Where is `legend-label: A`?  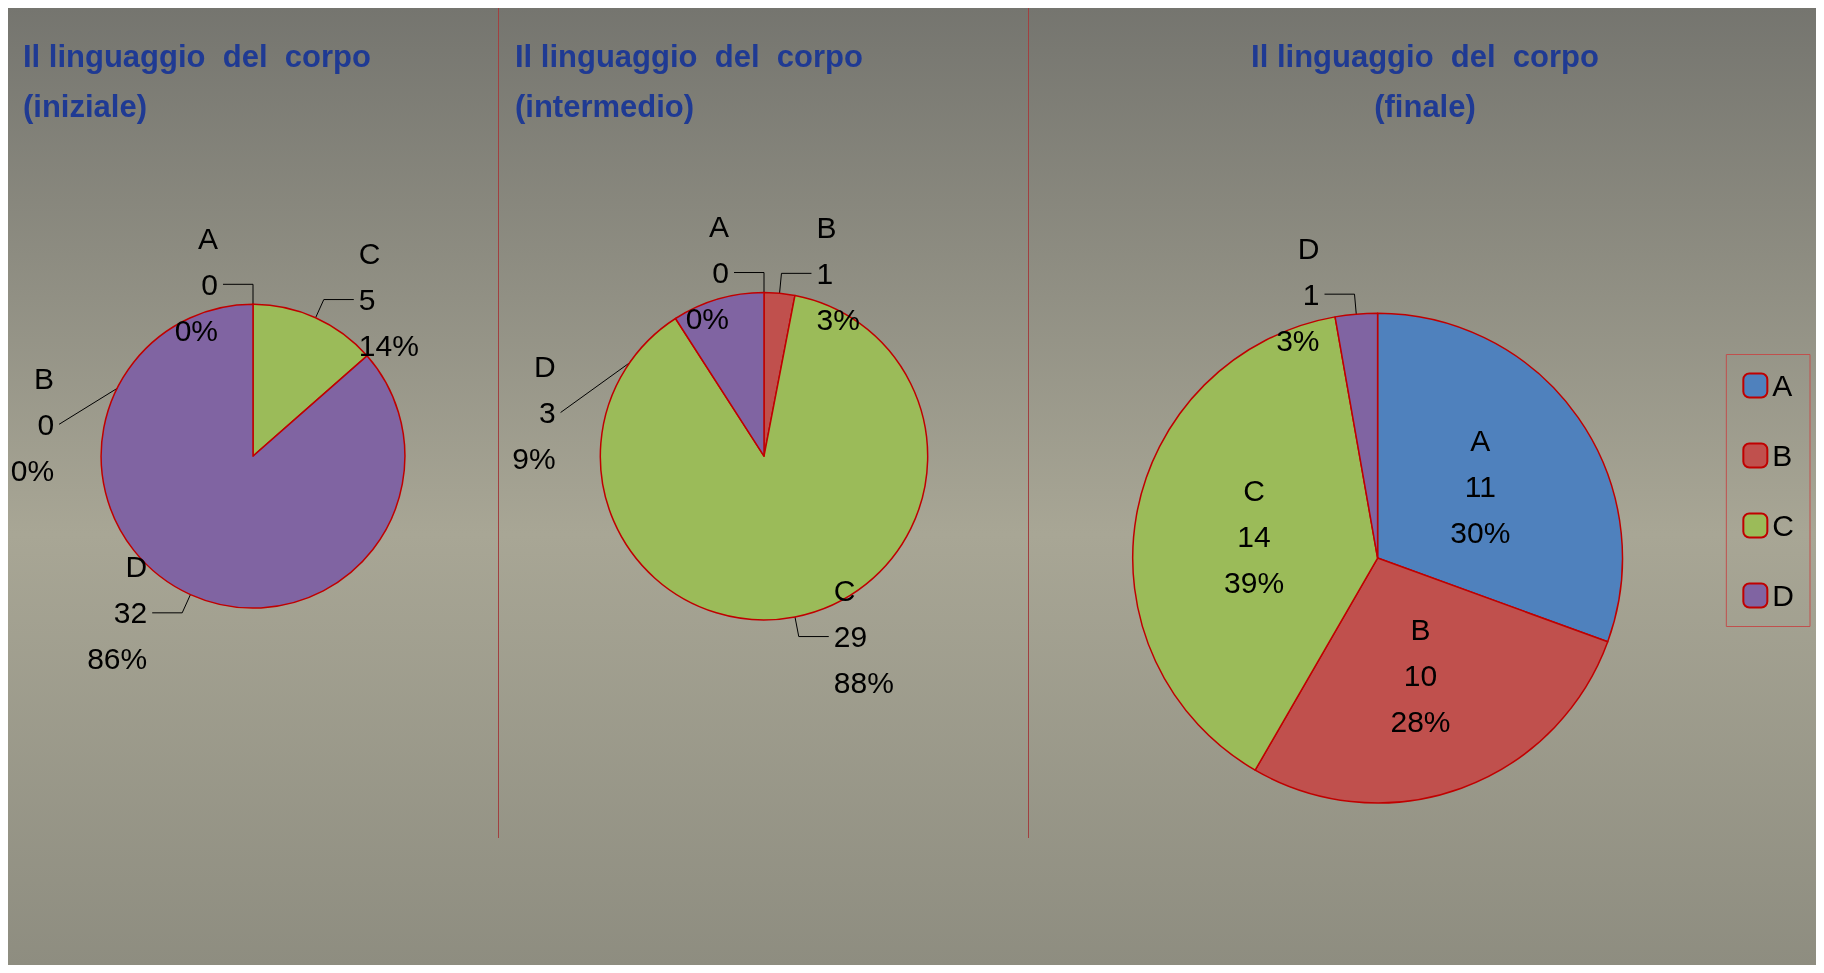 legend-label: A is located at coordinates (1782, 385).